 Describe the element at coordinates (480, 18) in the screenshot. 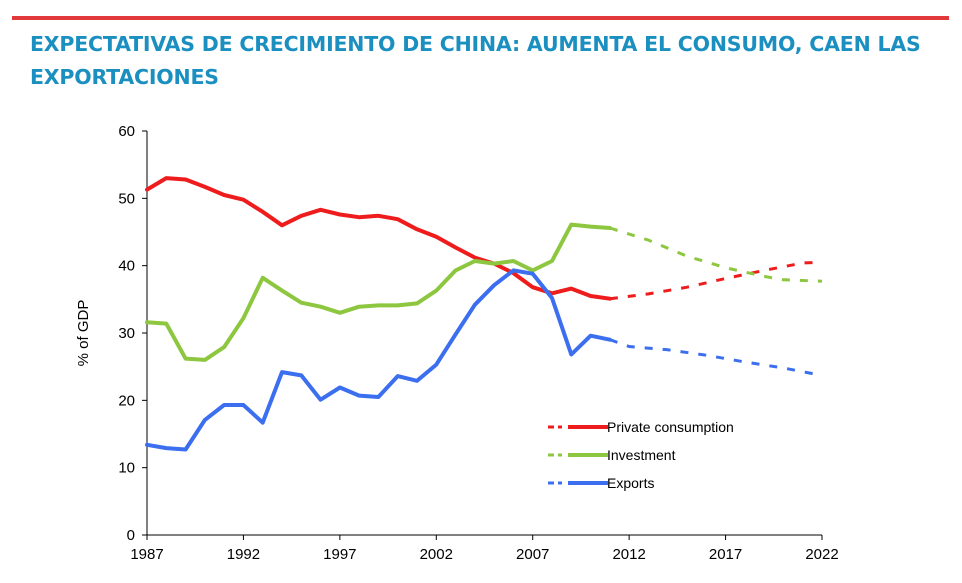

I see `top-red-rule` at that location.